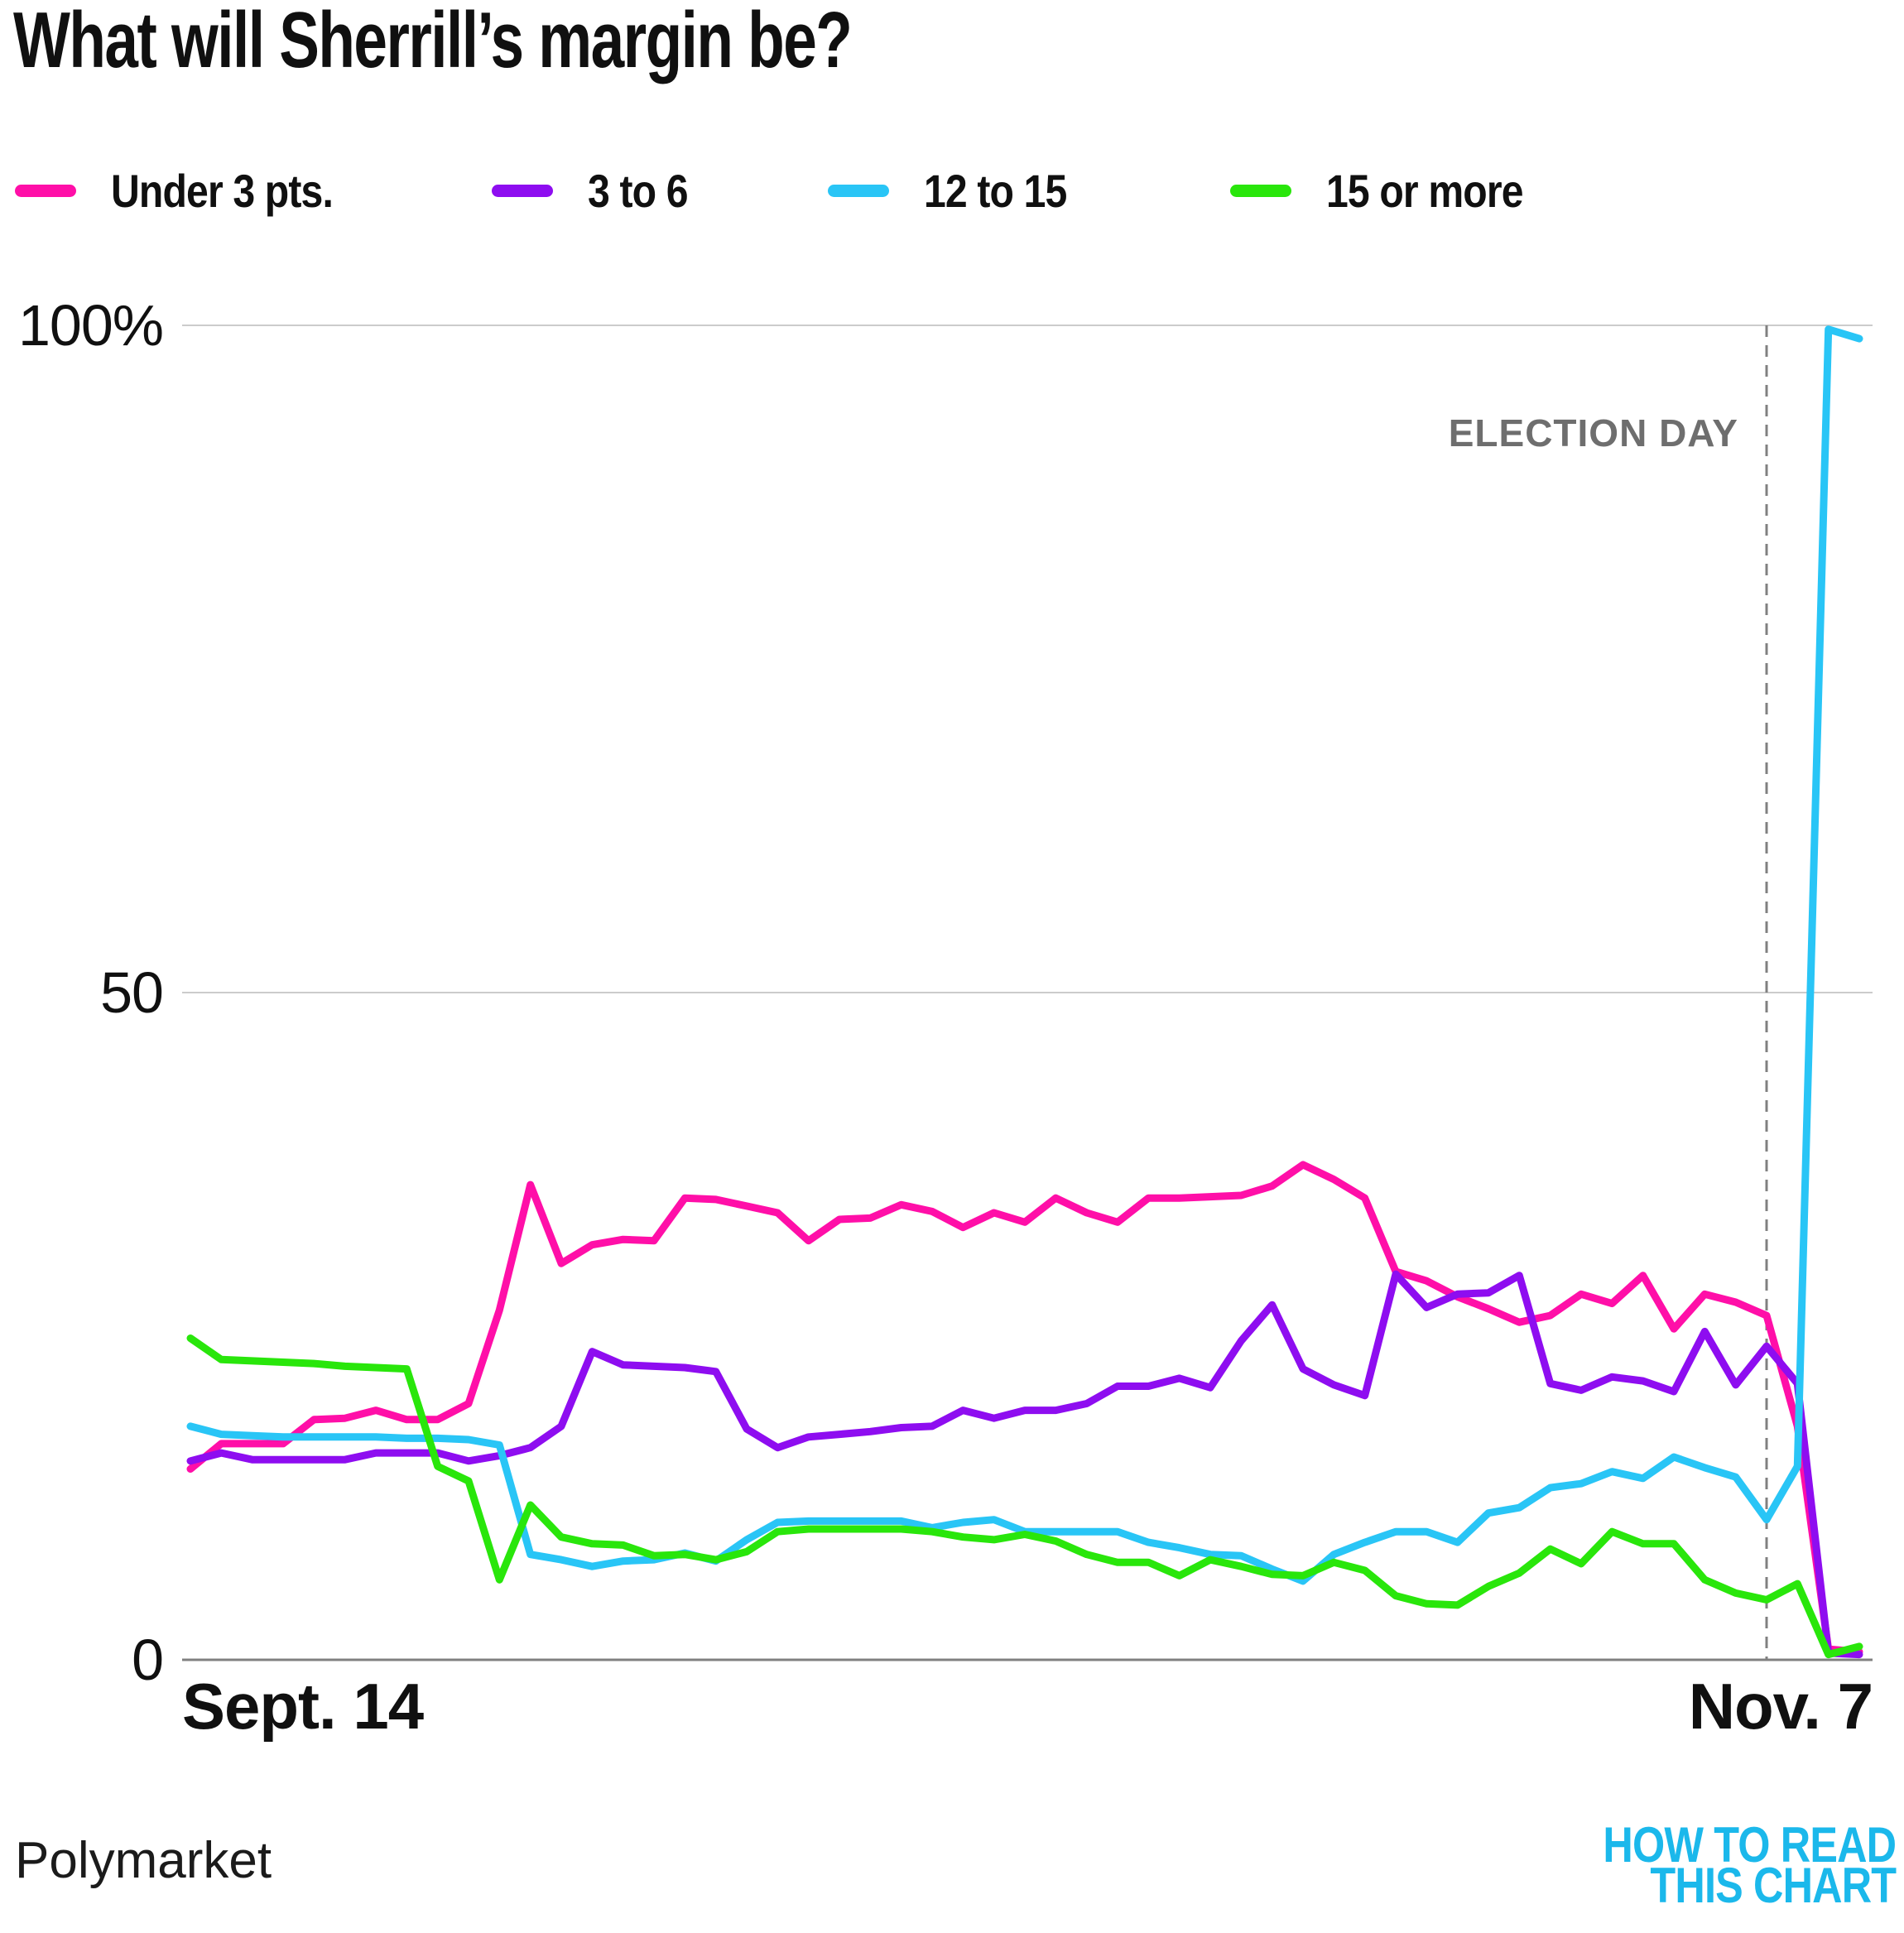 Image resolution: width=1904 pixels, height=1933 pixels. What do you see at coordinates (995, 190) in the screenshot?
I see `legend-label-12-to-15: 12 to 15` at bounding box center [995, 190].